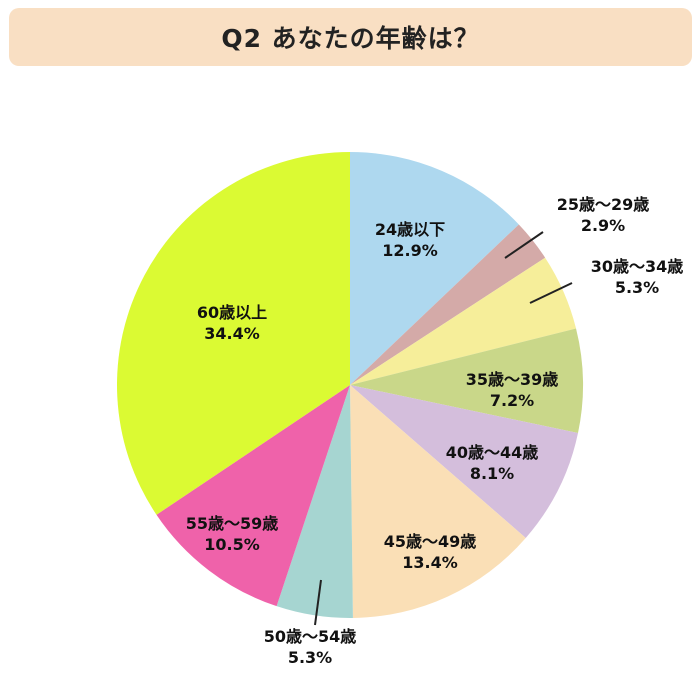 The width and height of the screenshot is (700, 700). What do you see at coordinates (637, 266) in the screenshot?
I see `slice-label: 30歳〜34歳` at bounding box center [637, 266].